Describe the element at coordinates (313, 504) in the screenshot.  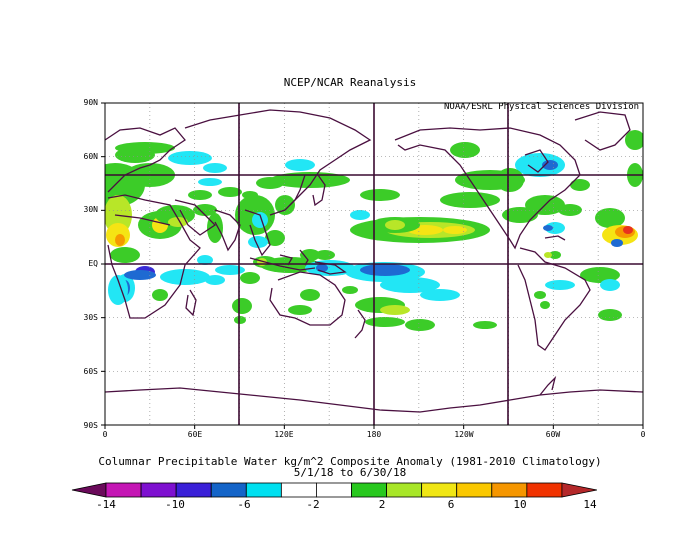
I see `colorbar-tick-label: -2` at that location.